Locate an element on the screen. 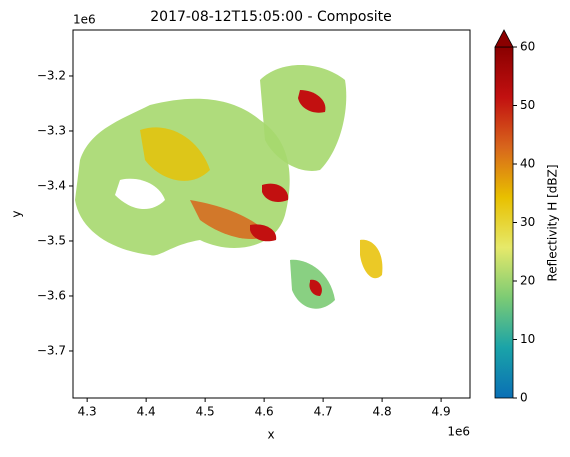  x-tick-label: 4.4 is located at coordinates (146, 412).